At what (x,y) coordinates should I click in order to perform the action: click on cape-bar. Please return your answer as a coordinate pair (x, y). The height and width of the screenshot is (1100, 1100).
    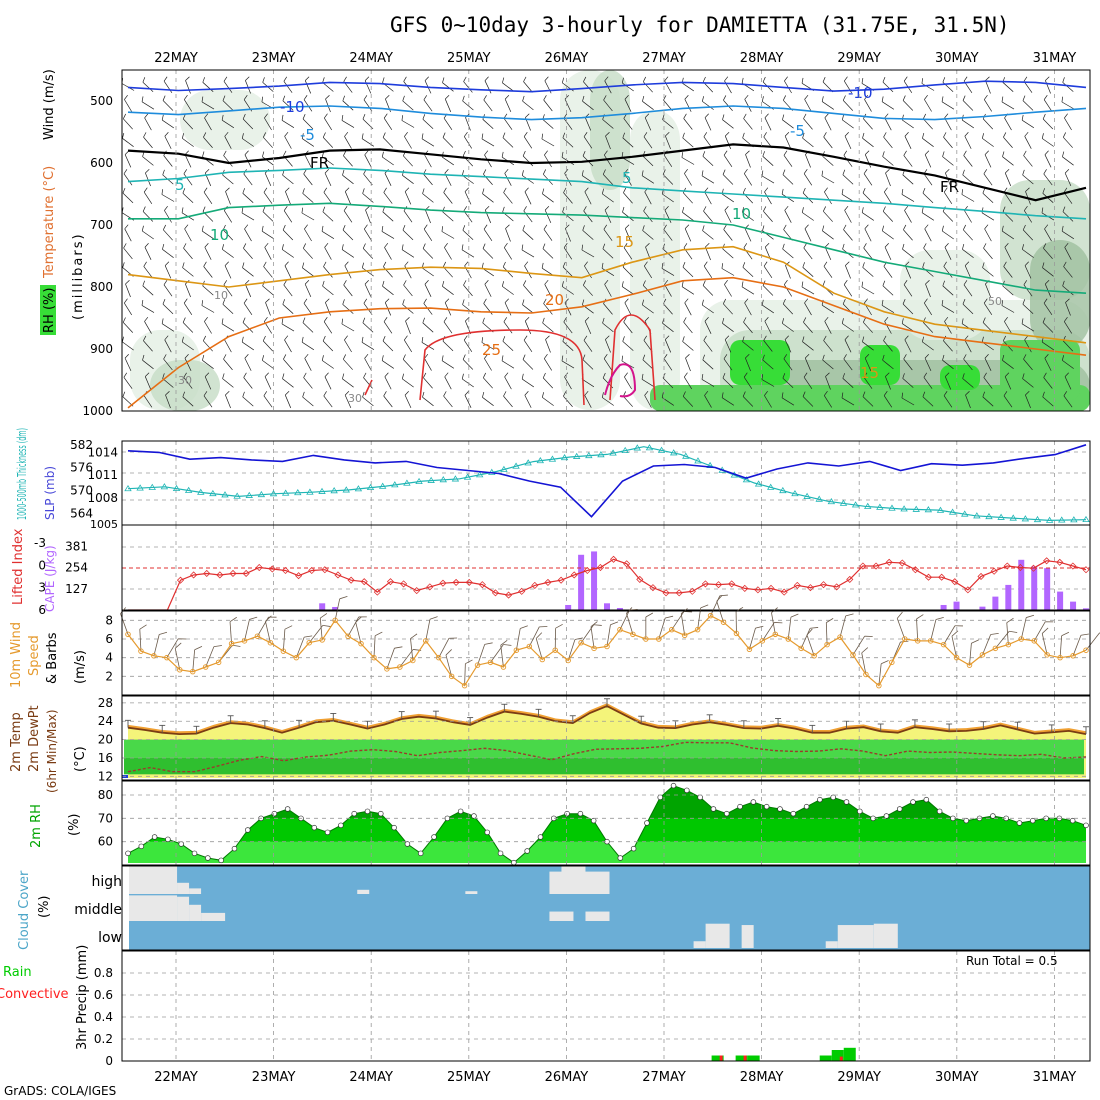
    Looking at the image, I should click on (619, 608).